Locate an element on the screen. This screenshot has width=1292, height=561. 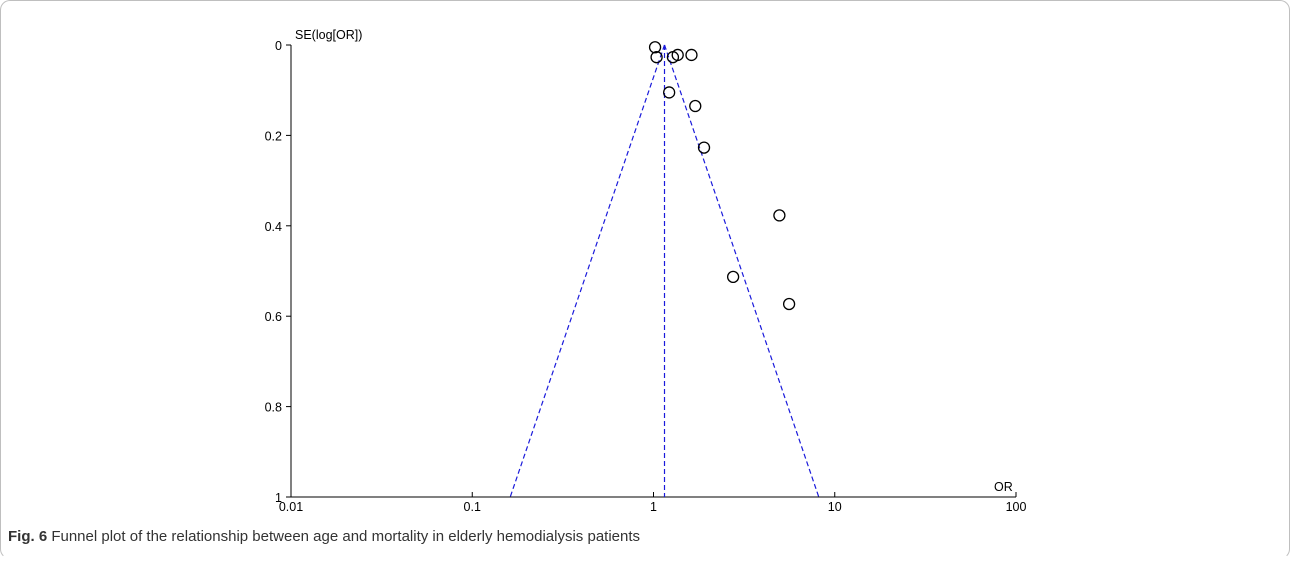
y-tick-label: 1 is located at coordinates (278, 498).